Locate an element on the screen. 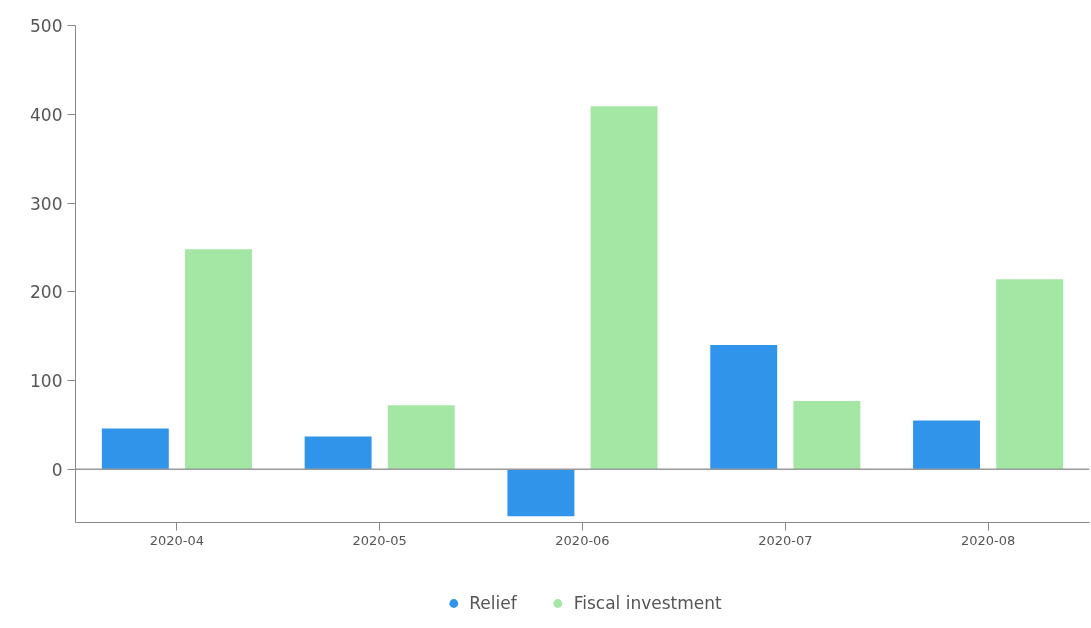  y-tick-label: 0 is located at coordinates (57, 469).